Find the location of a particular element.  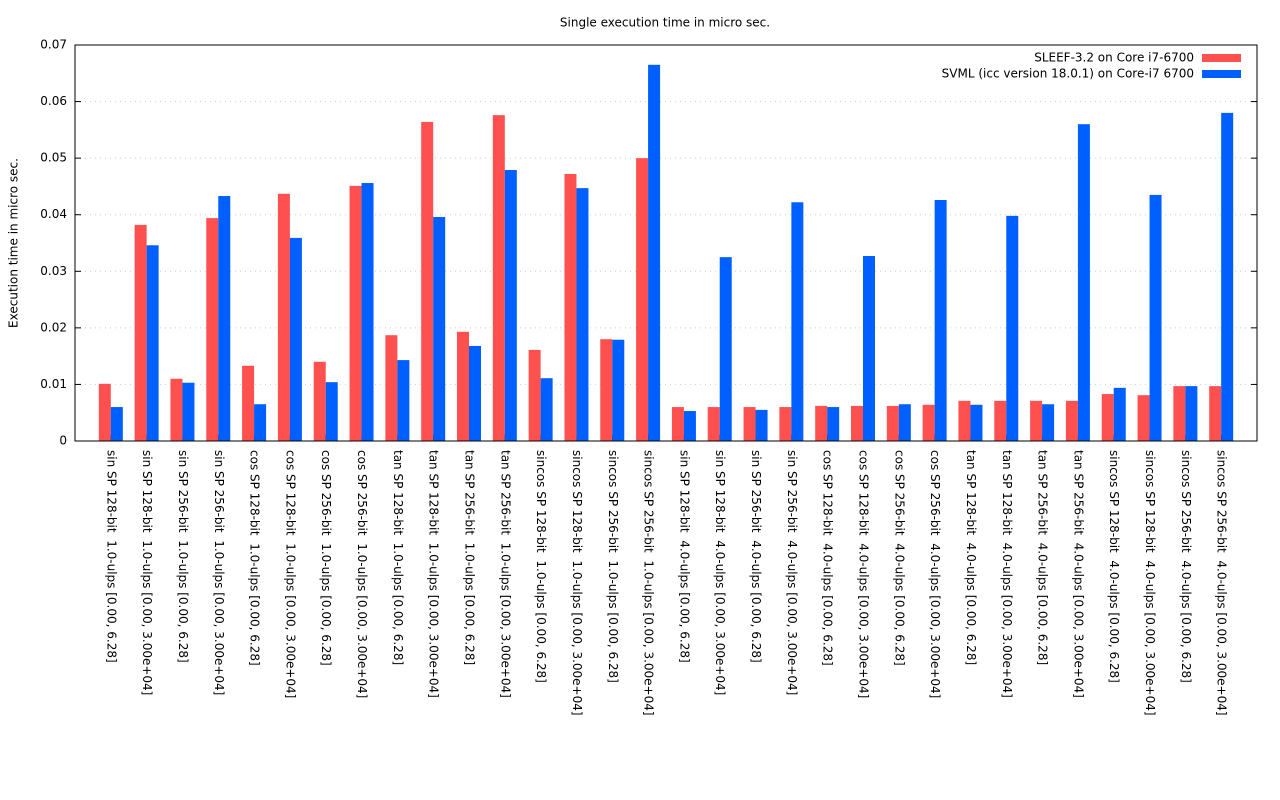

x-tick-label: sin SP 128-bit 4.0-ulps [0.00, 6.28] is located at coordinates (684, 556).